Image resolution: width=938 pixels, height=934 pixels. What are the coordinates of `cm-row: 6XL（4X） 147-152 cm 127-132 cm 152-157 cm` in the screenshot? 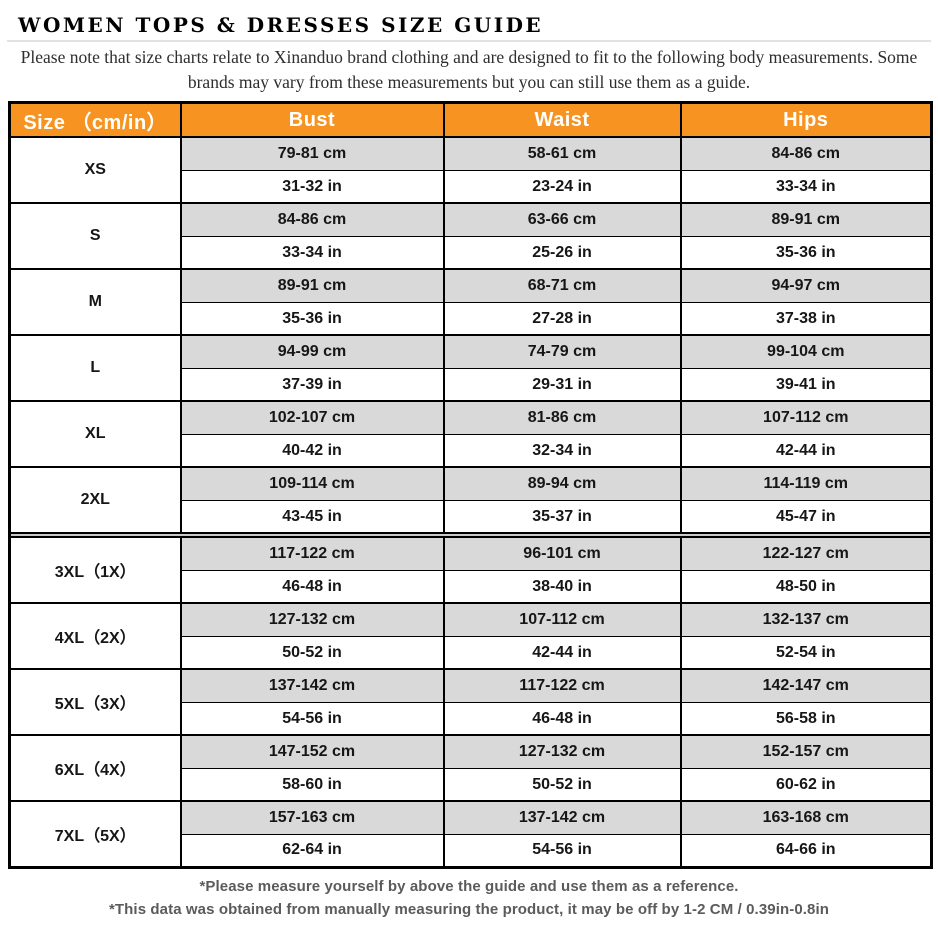 It's located at (470, 768).